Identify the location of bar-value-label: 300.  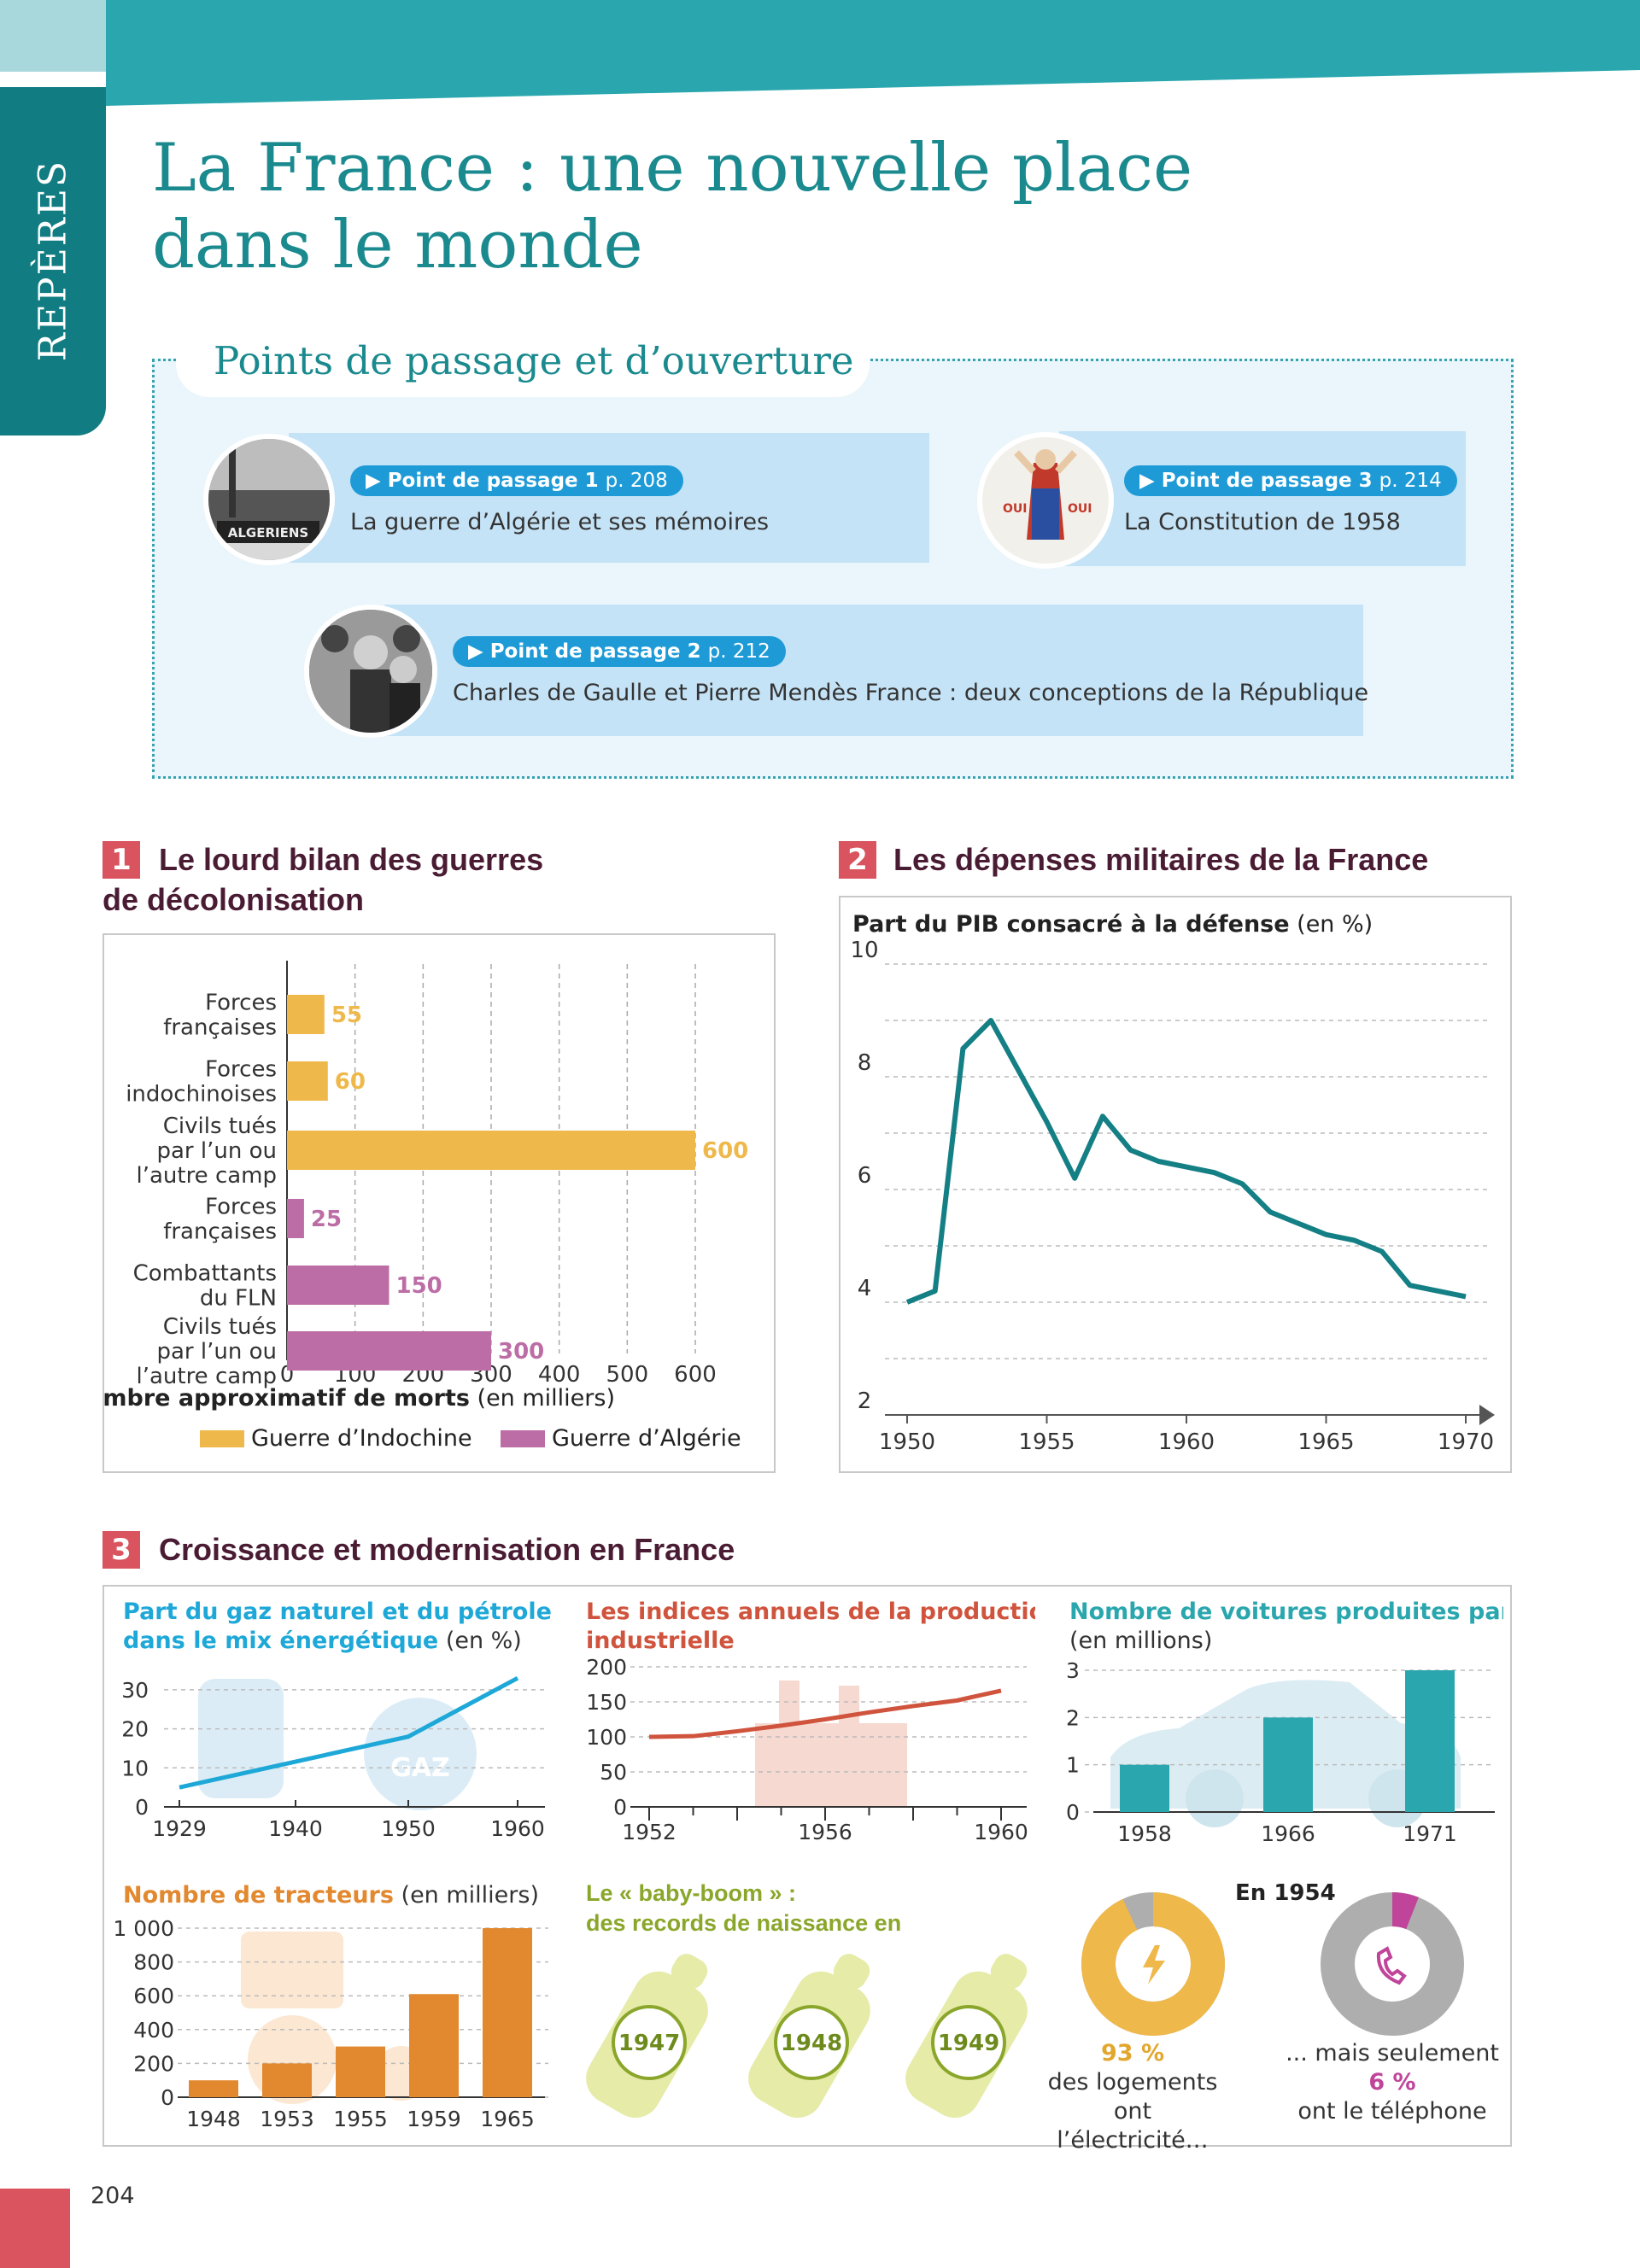
(521, 1352).